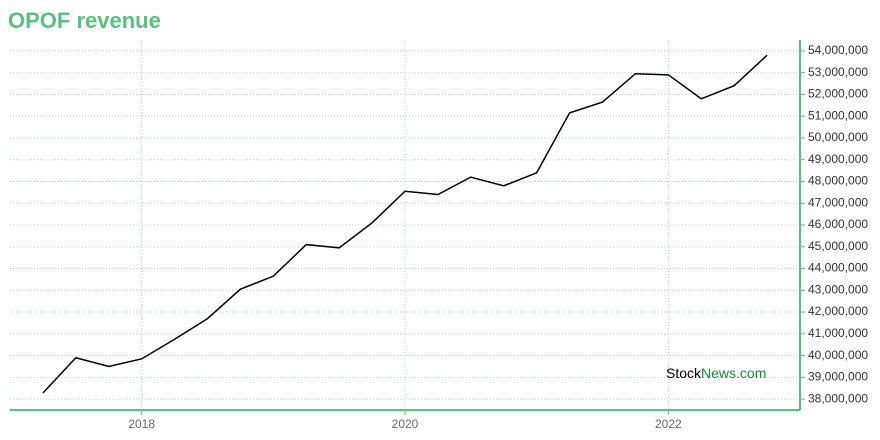 Image resolution: width=880 pixels, height=440 pixels. What do you see at coordinates (838, 224) in the screenshot?
I see `y-tick-label: 46,000,000` at bounding box center [838, 224].